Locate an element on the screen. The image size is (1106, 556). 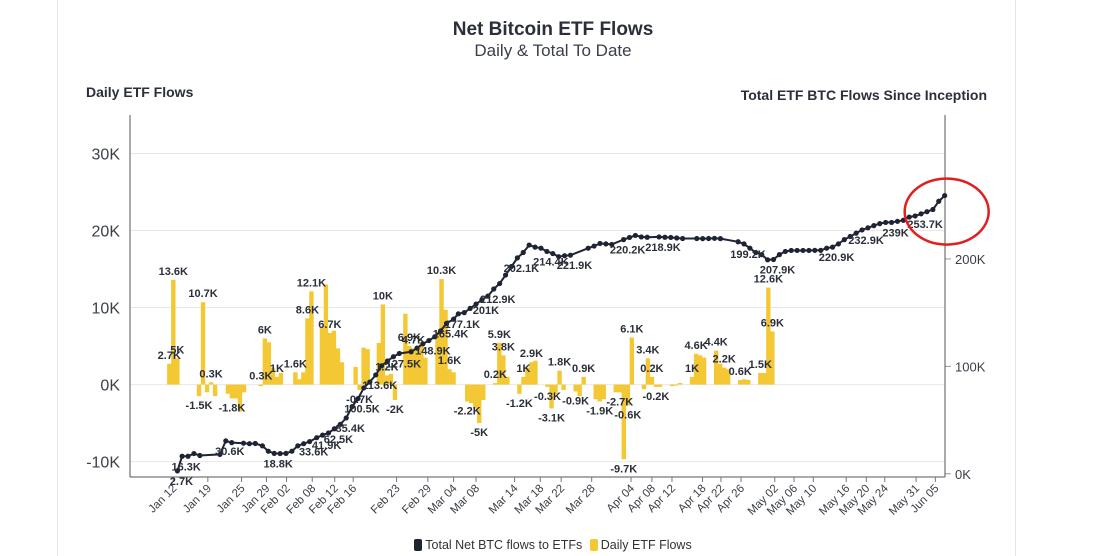
line-data-label: 214.4K is located at coordinates (551, 262).